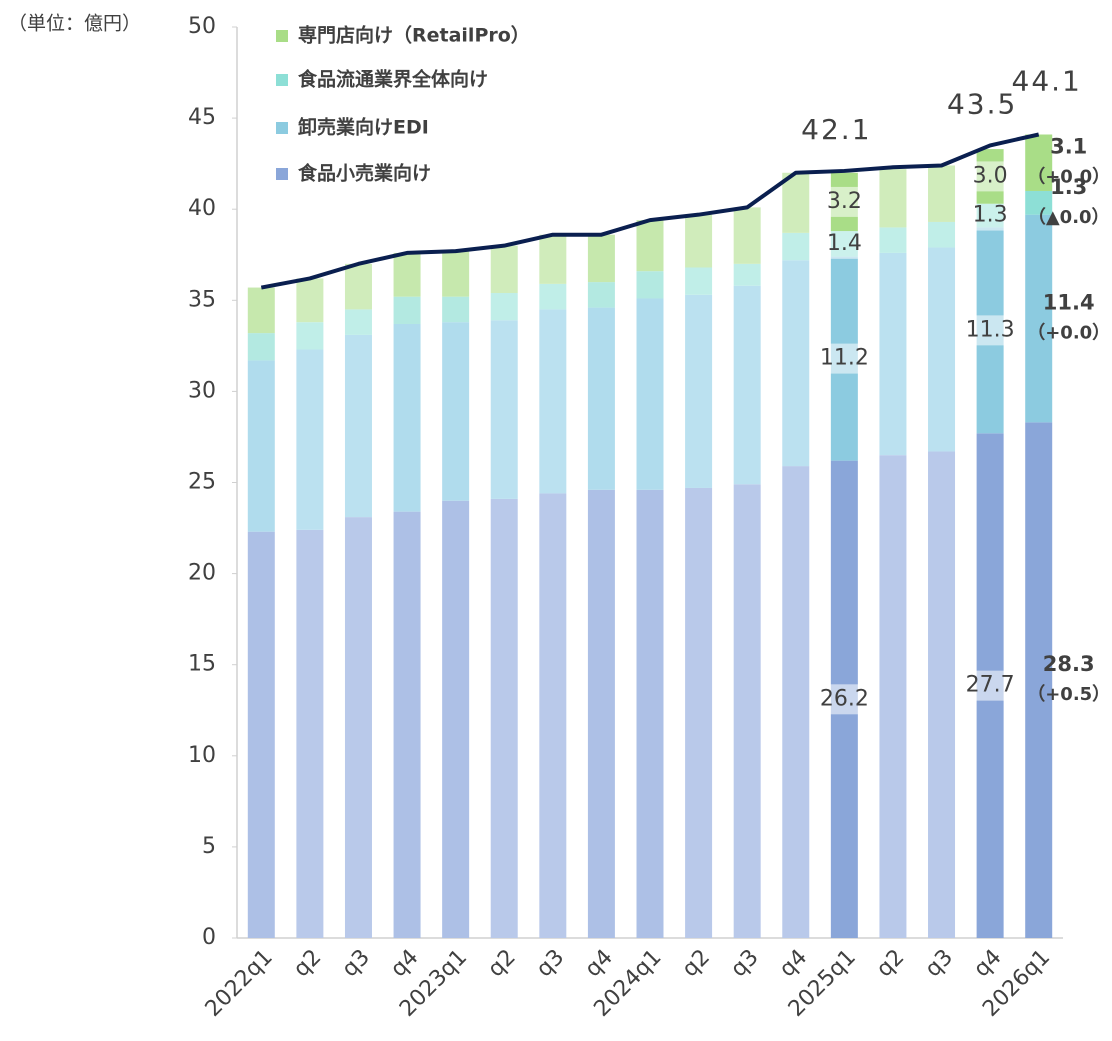 This screenshot has width=1112, height=1041. Describe the element at coordinates (1068, 147) in the screenshot. I see `data-label: 3.1` at that location.